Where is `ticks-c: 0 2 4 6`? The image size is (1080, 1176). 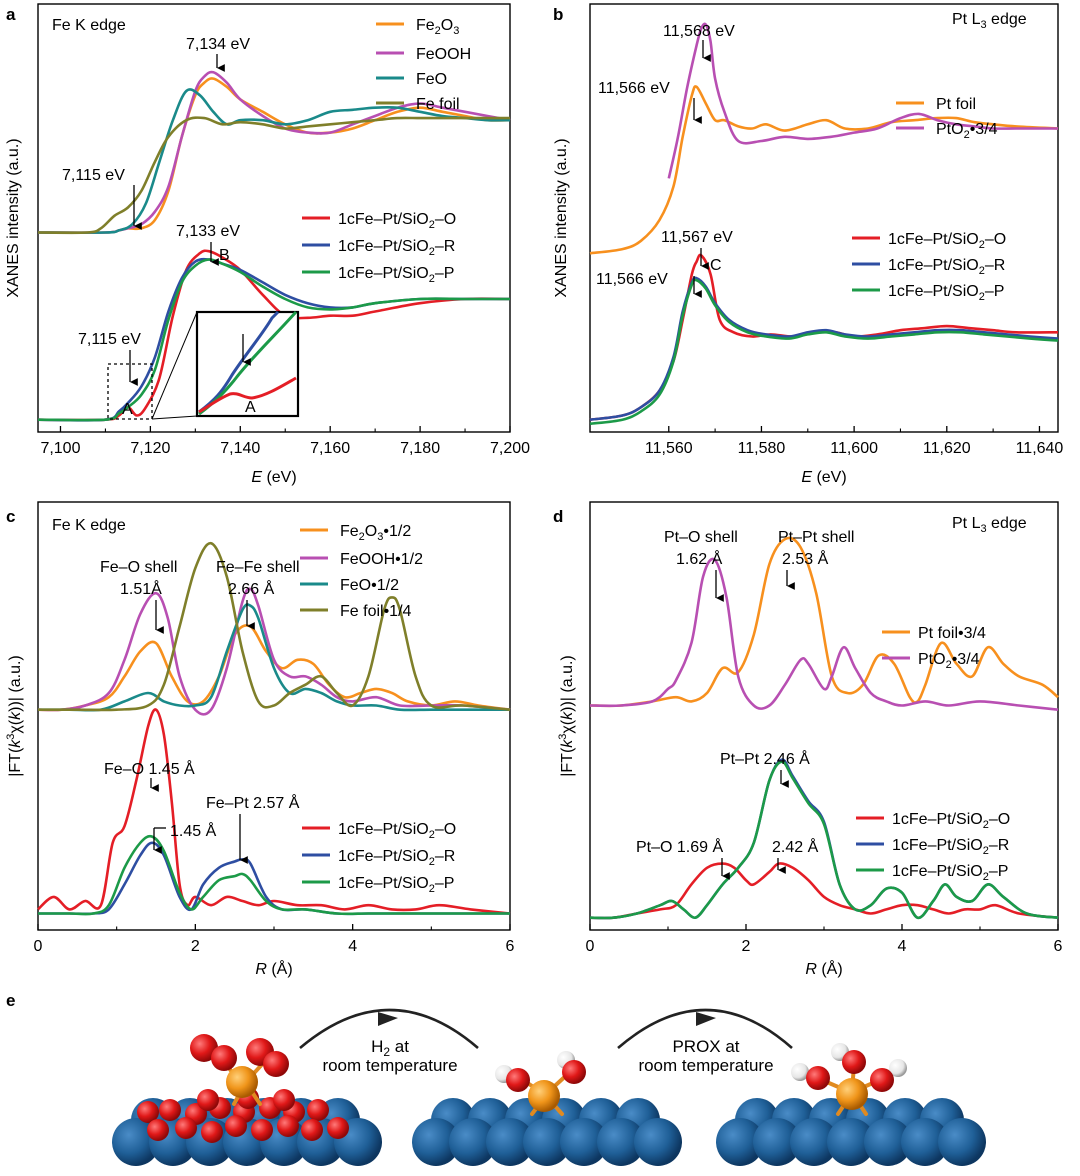
ticks-c: 0 2 4 6 is located at coordinates (274, 939).